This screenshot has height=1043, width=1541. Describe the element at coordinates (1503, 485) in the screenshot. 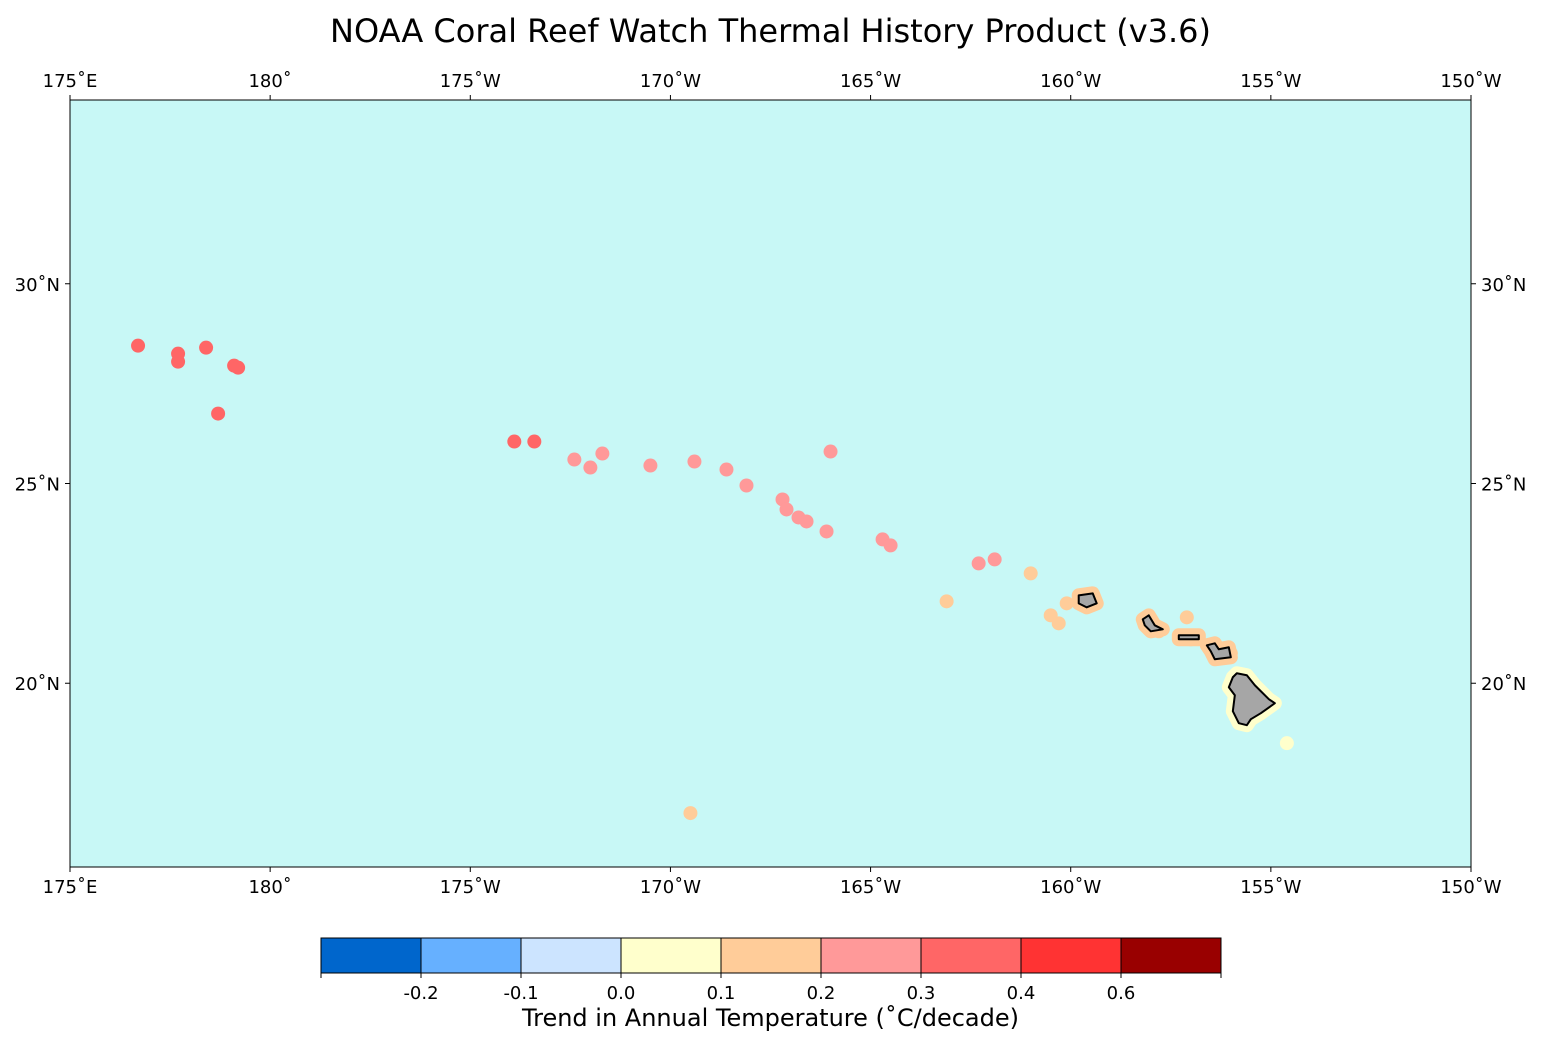

I see `lat-tick-label-right: 25˚N` at that location.